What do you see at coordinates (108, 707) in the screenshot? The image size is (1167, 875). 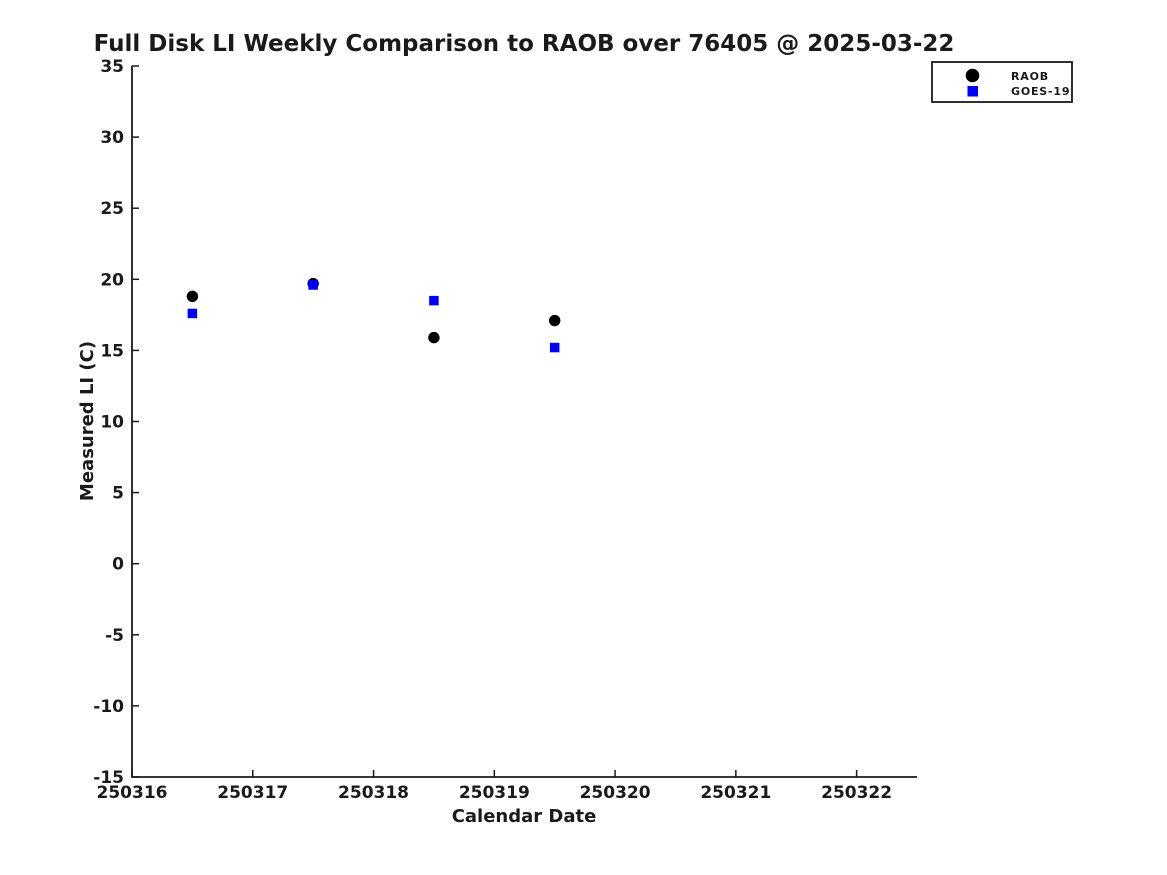 I see `y-tick-label: -10` at bounding box center [108, 707].